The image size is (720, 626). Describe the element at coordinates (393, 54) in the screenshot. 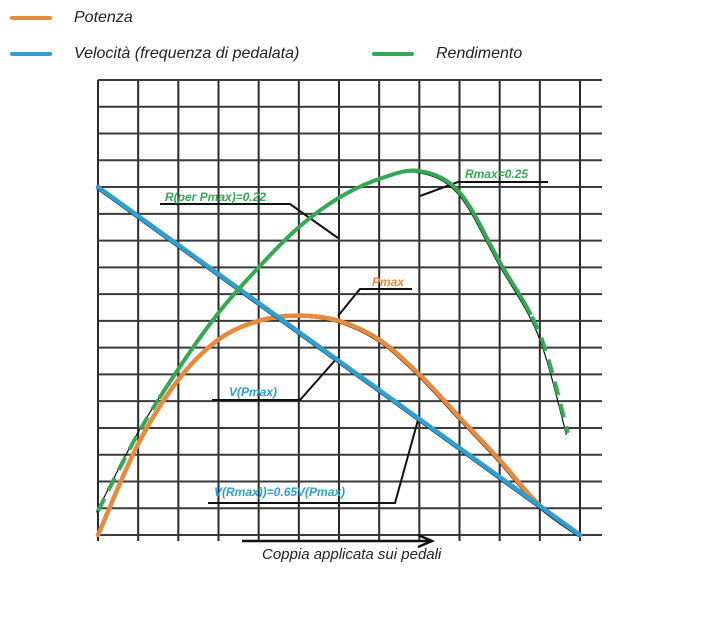

I see `legend-swatch-rendimento` at that location.